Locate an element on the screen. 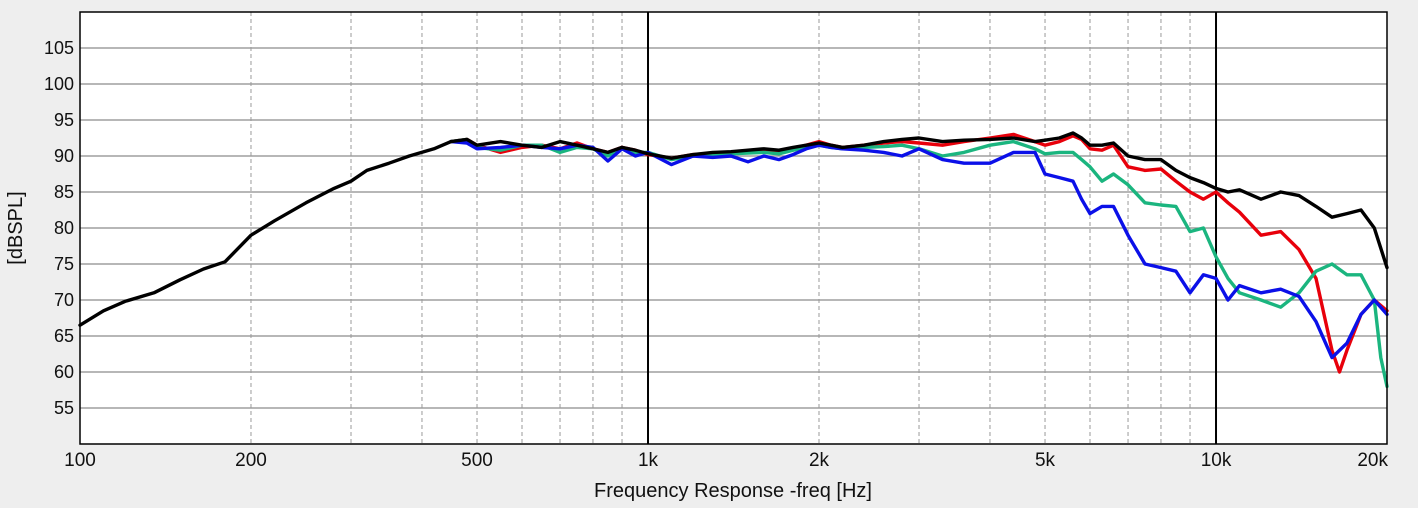 This screenshot has height=508, width=1418. x-tick-label: 20k is located at coordinates (1372, 460).